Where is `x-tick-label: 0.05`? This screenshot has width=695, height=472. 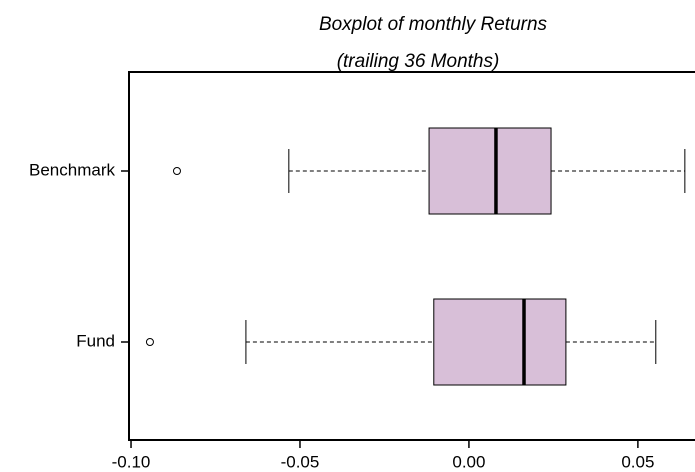 x-tick-label: 0.05 is located at coordinates (637, 461).